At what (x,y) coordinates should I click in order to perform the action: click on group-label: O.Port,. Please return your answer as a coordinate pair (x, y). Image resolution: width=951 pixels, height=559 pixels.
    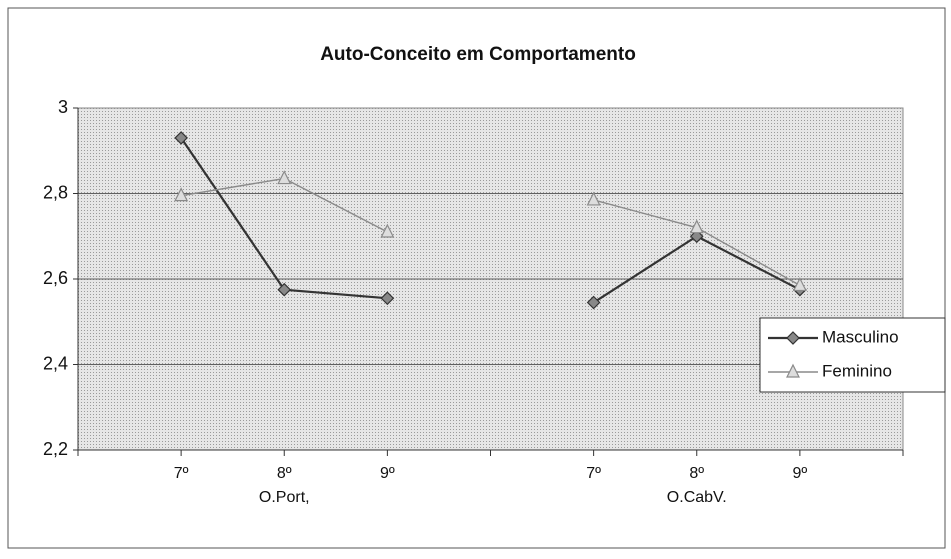
    Looking at the image, I should click on (284, 497).